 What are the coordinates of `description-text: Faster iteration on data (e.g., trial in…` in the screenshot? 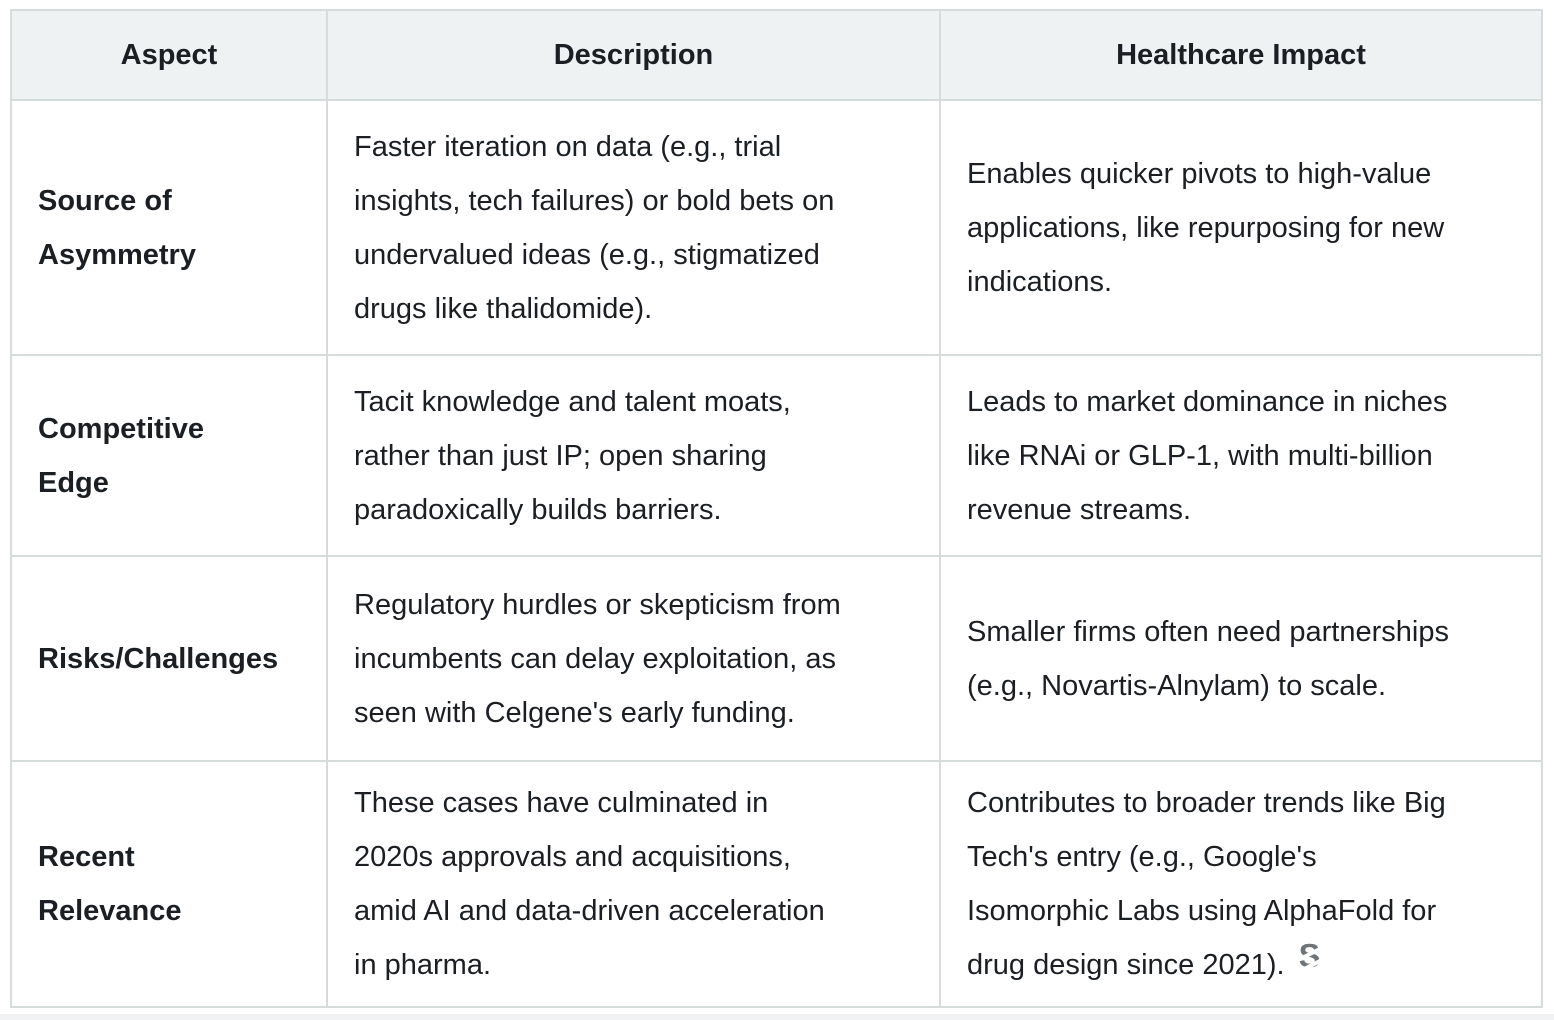 It's located at (594, 227).